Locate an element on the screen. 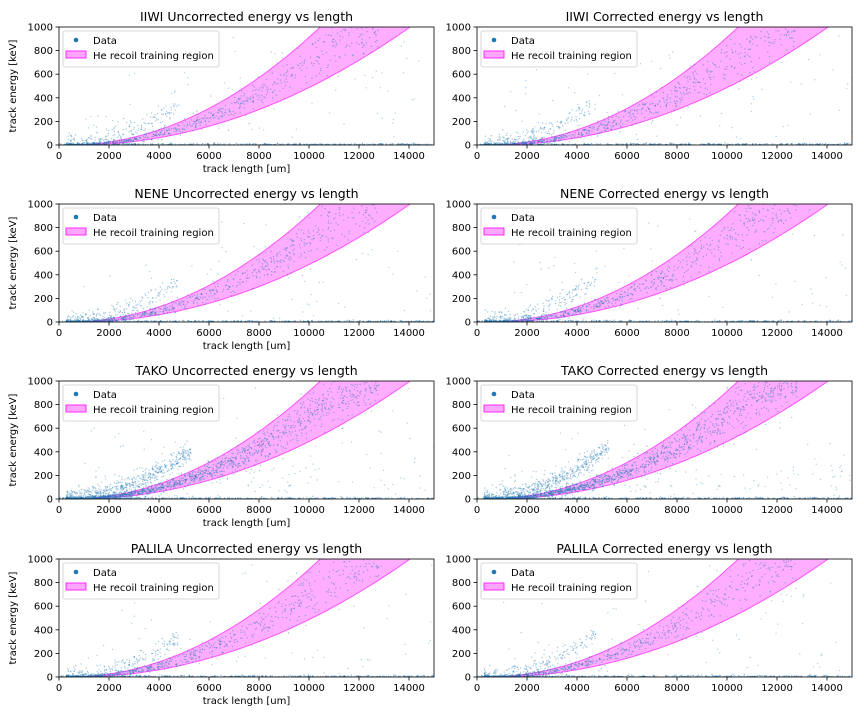  x-tick-label: 8000 is located at coordinates (258, 156).